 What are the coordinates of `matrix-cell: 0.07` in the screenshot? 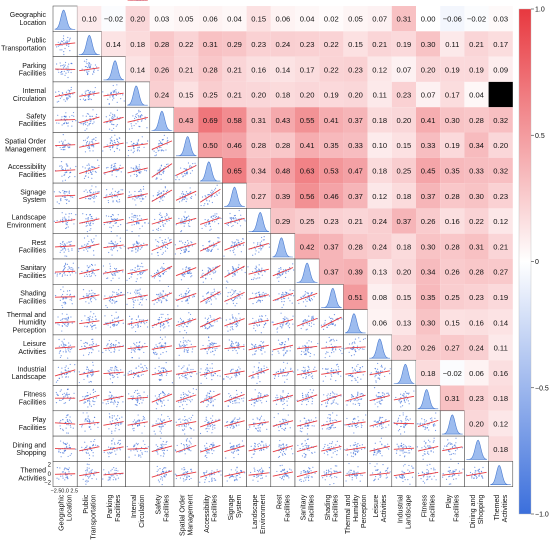 It's located at (403, 69).